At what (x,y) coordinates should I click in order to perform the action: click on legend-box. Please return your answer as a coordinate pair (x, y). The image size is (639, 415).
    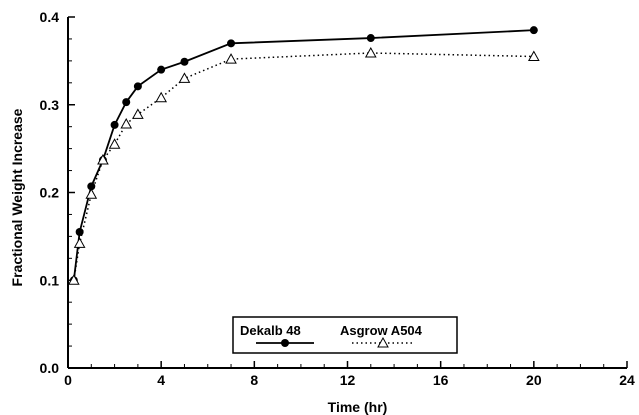
    Looking at the image, I should click on (345, 335).